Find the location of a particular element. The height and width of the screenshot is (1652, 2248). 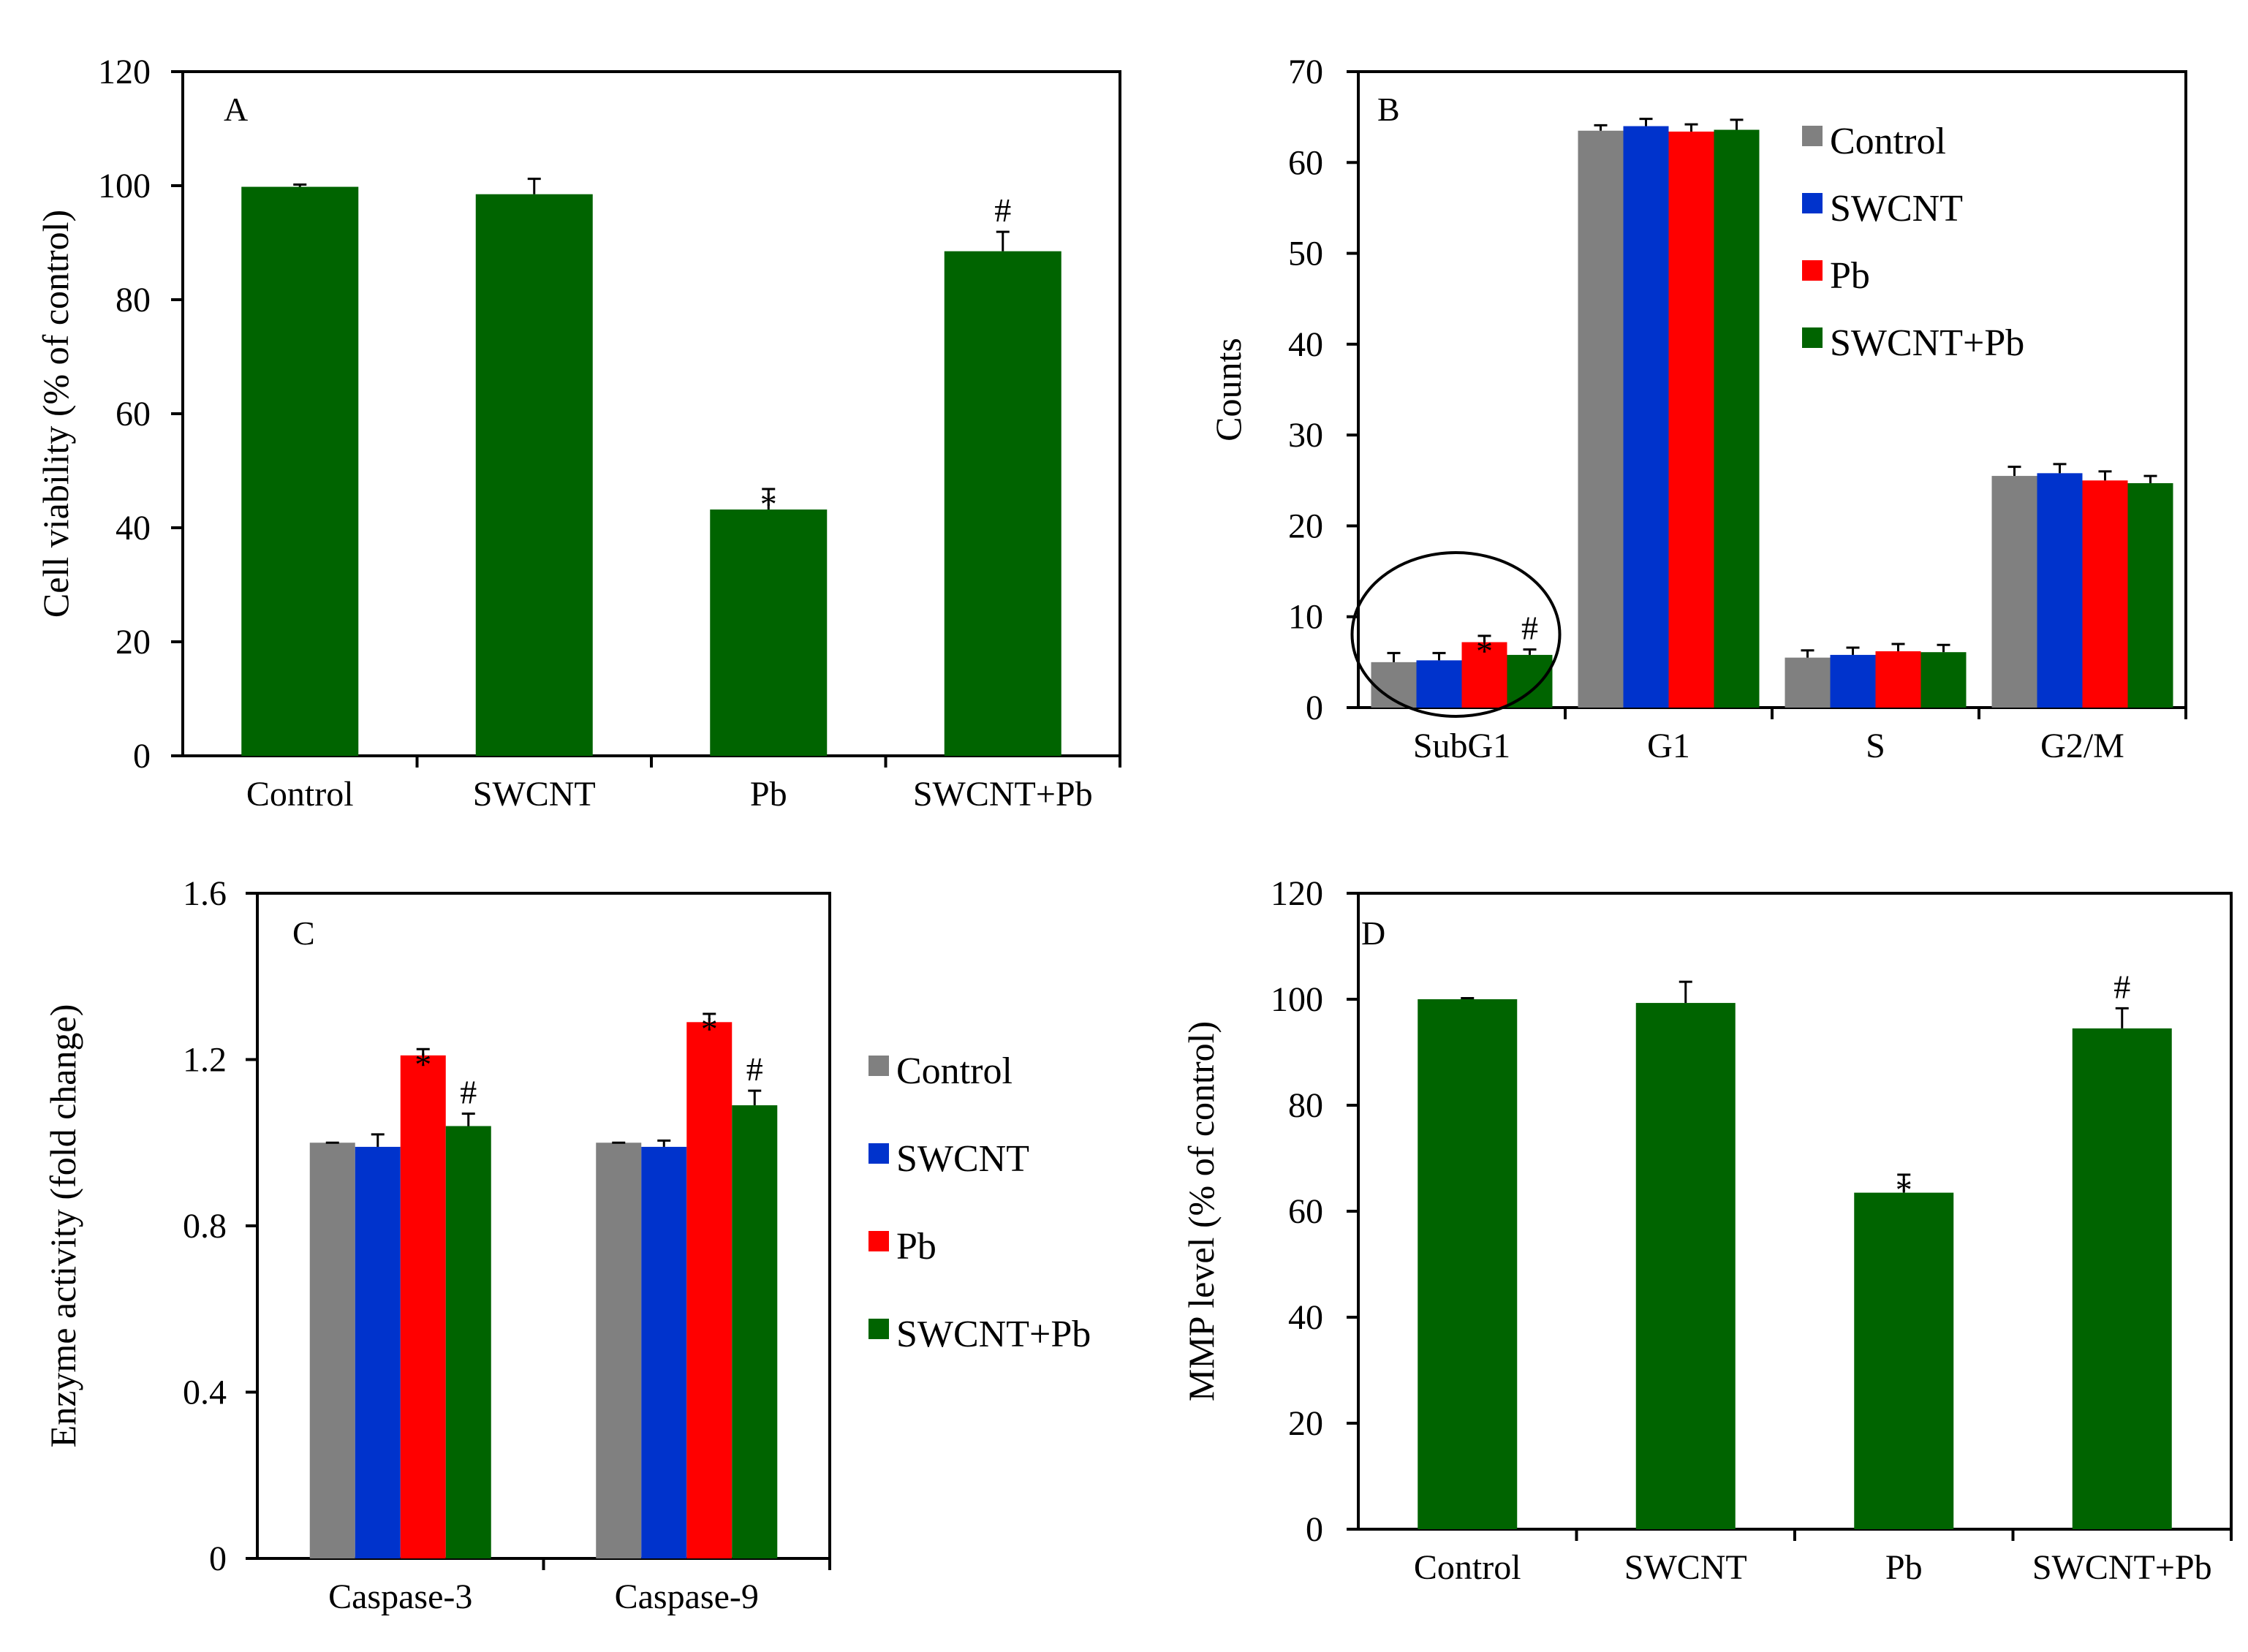

panel-b-legend: Control SWCNT Pb SWCNT+Pb is located at coordinates (1913, 242).